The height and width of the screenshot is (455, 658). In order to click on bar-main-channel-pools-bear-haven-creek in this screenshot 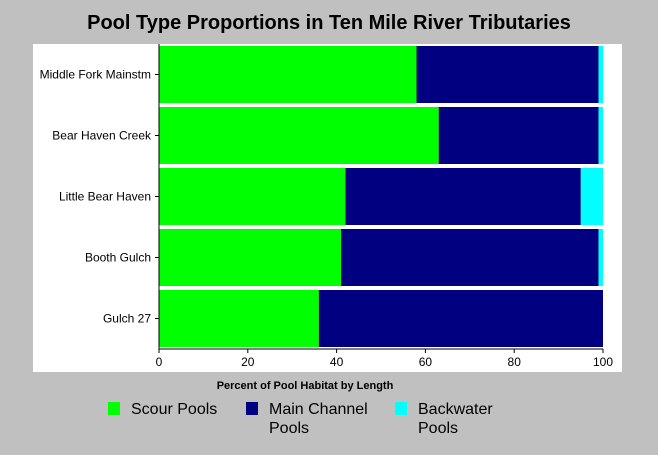, I will do `click(518, 135)`.